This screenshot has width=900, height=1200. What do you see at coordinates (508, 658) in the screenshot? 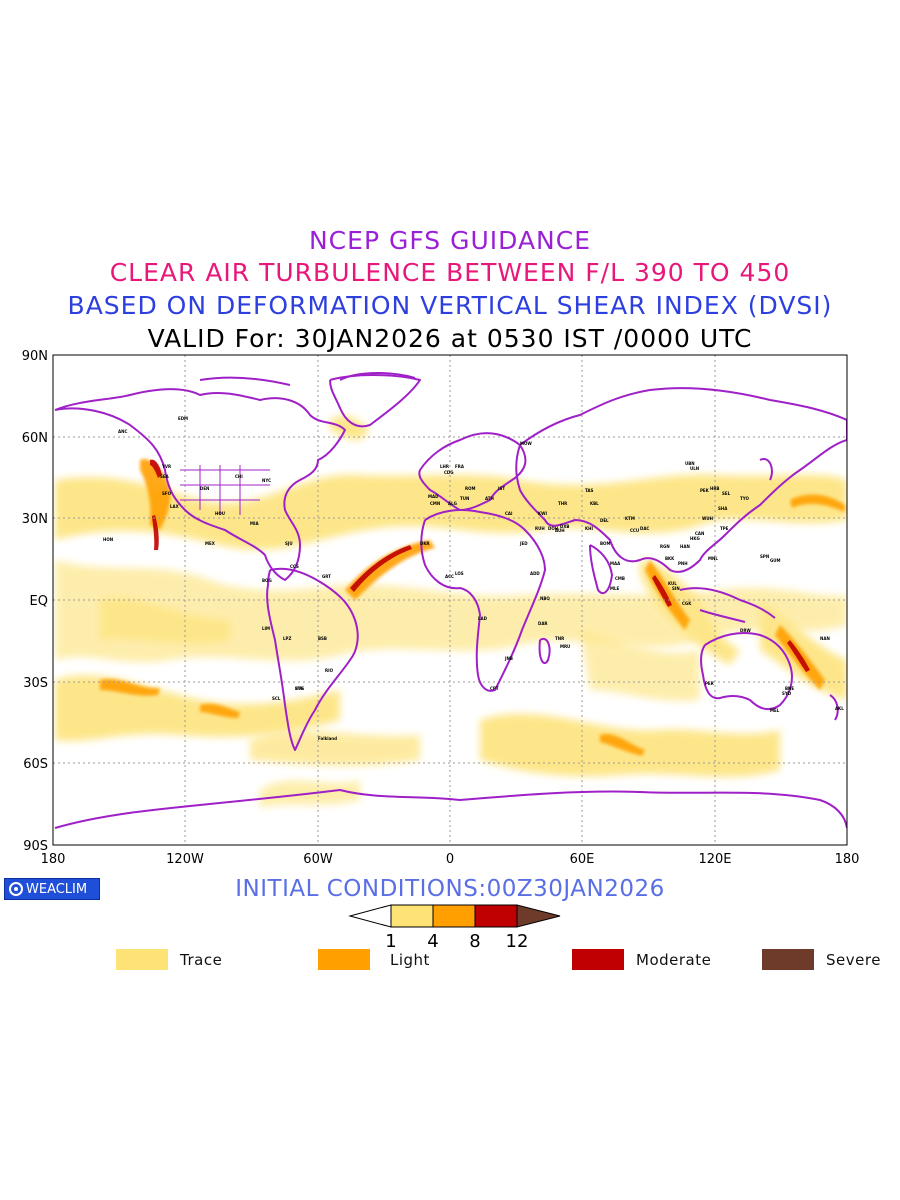
I see `station-label: JNB` at bounding box center [508, 658].